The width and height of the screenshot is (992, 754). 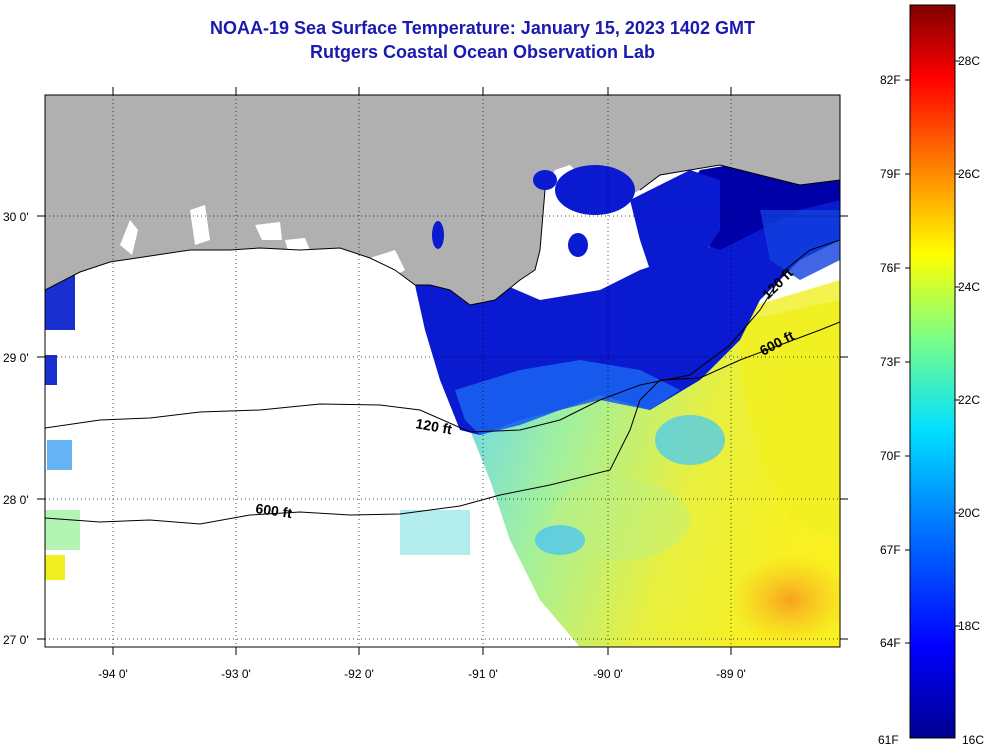 What do you see at coordinates (890, 80) in the screenshot?
I see `colorbar-f-label: 82F` at bounding box center [890, 80].